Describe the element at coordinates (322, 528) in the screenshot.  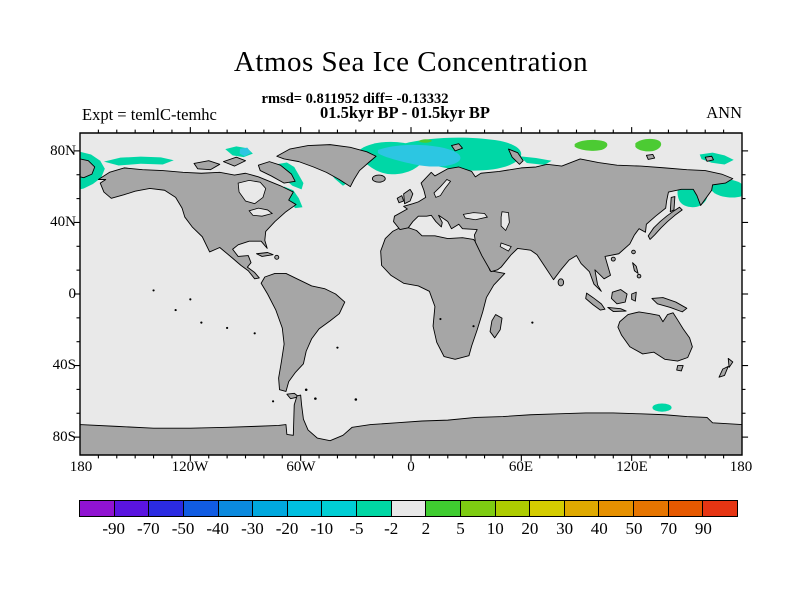
I see `colorbar-tick-label: -10` at that location.